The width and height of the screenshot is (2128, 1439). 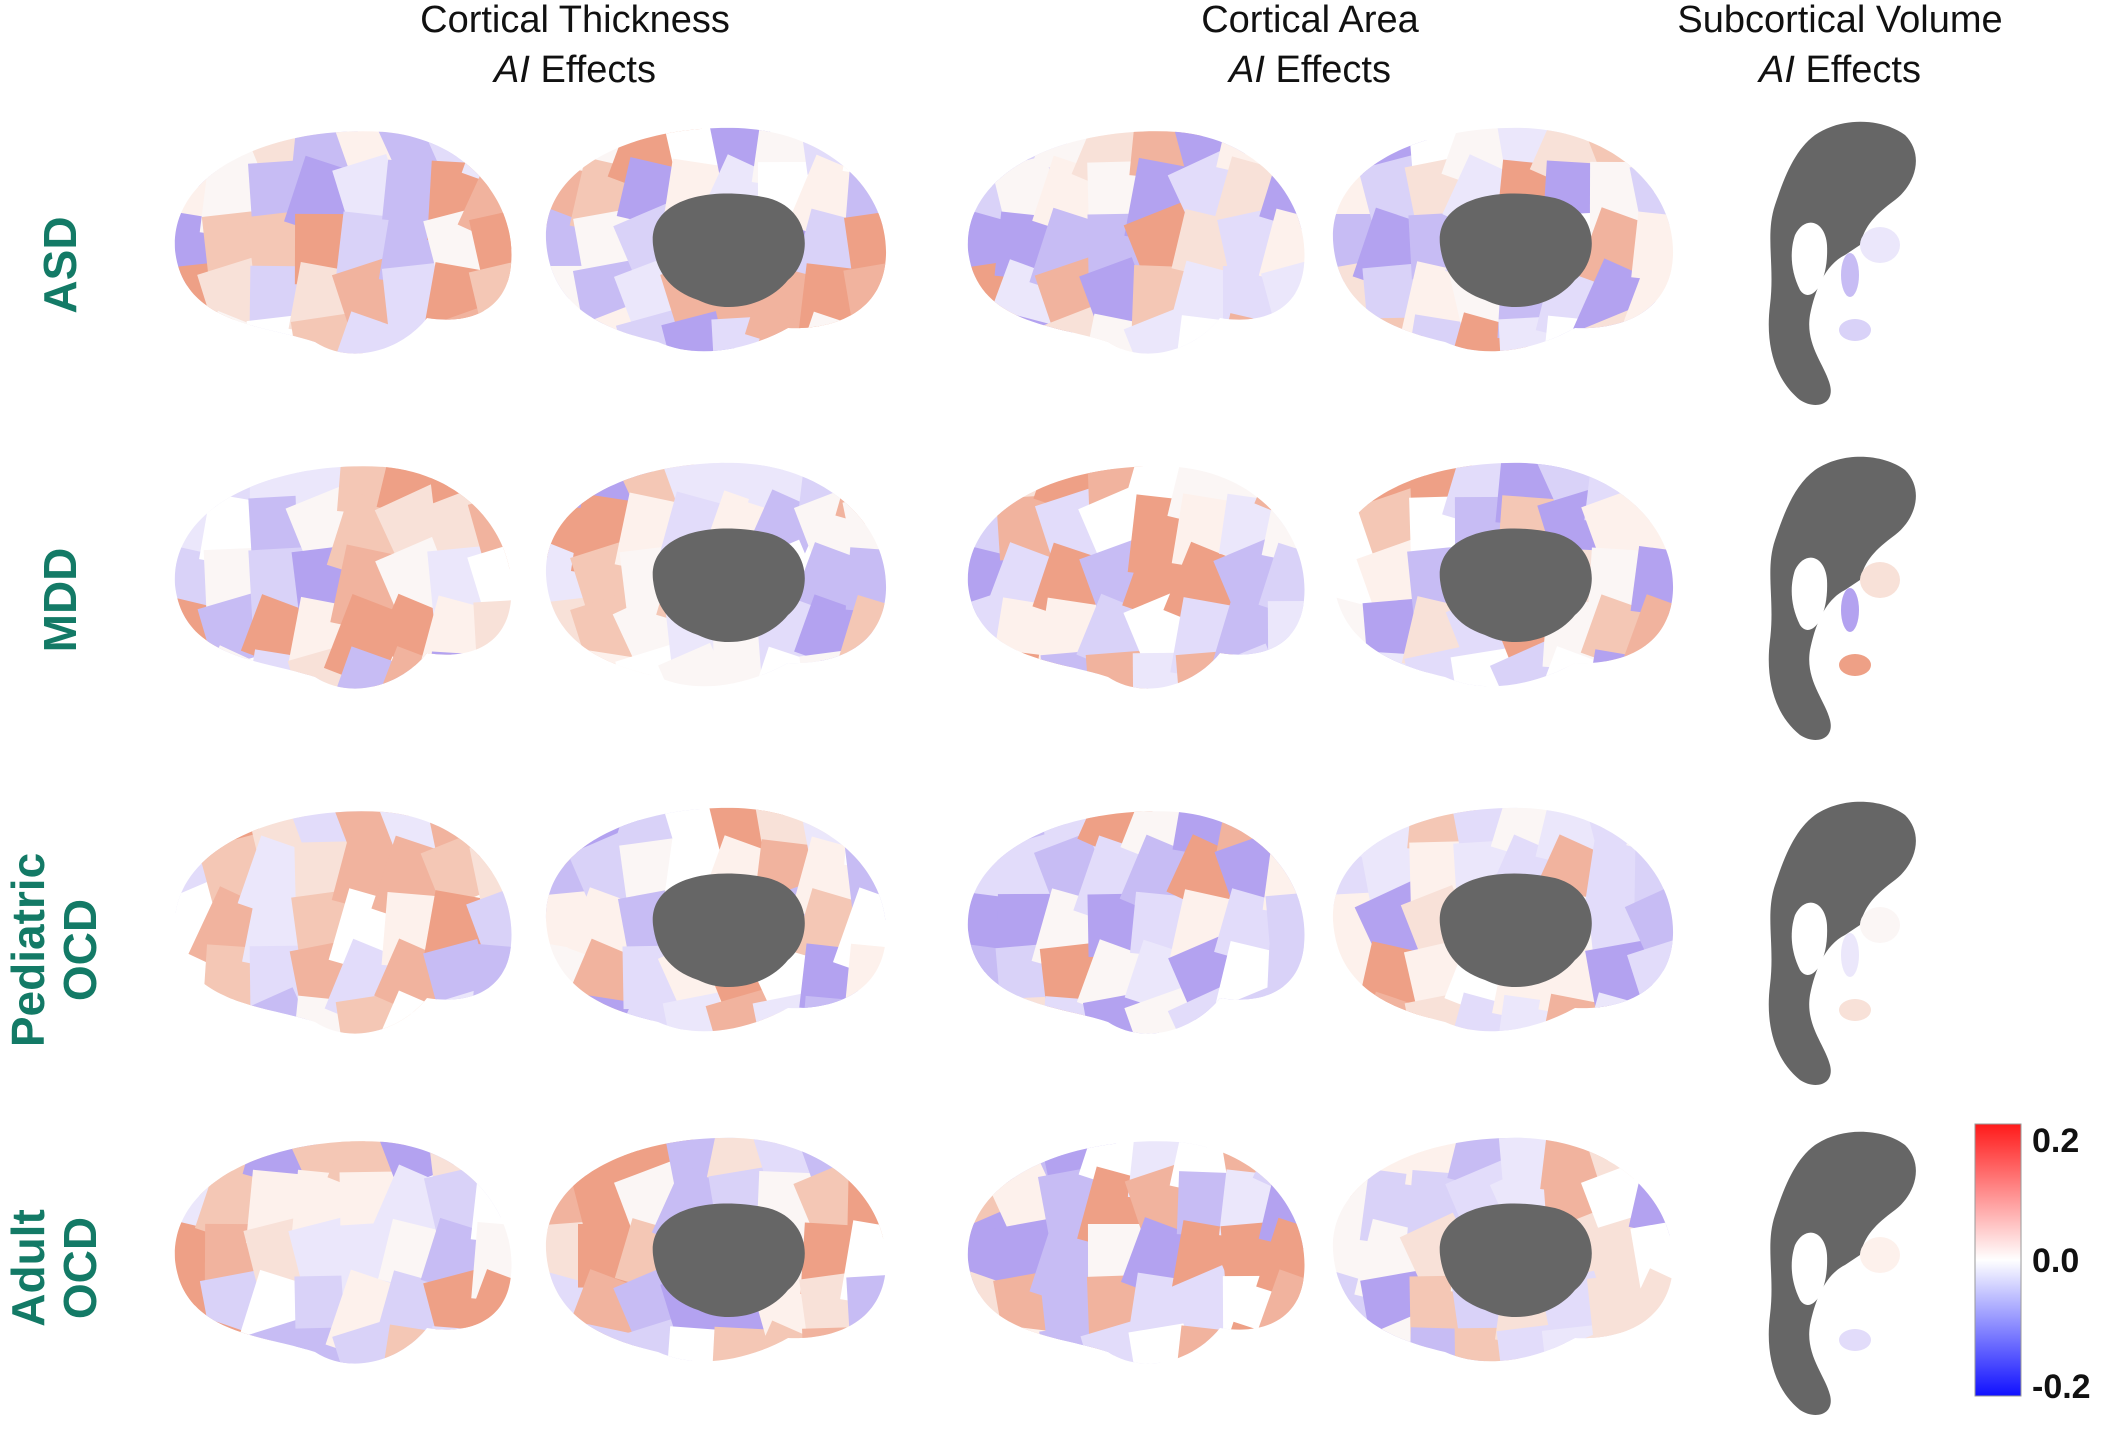 What do you see at coordinates (2032, 1264) in the screenshot?
I see `colorbar: 0.2 0.0 -0.2` at bounding box center [2032, 1264].